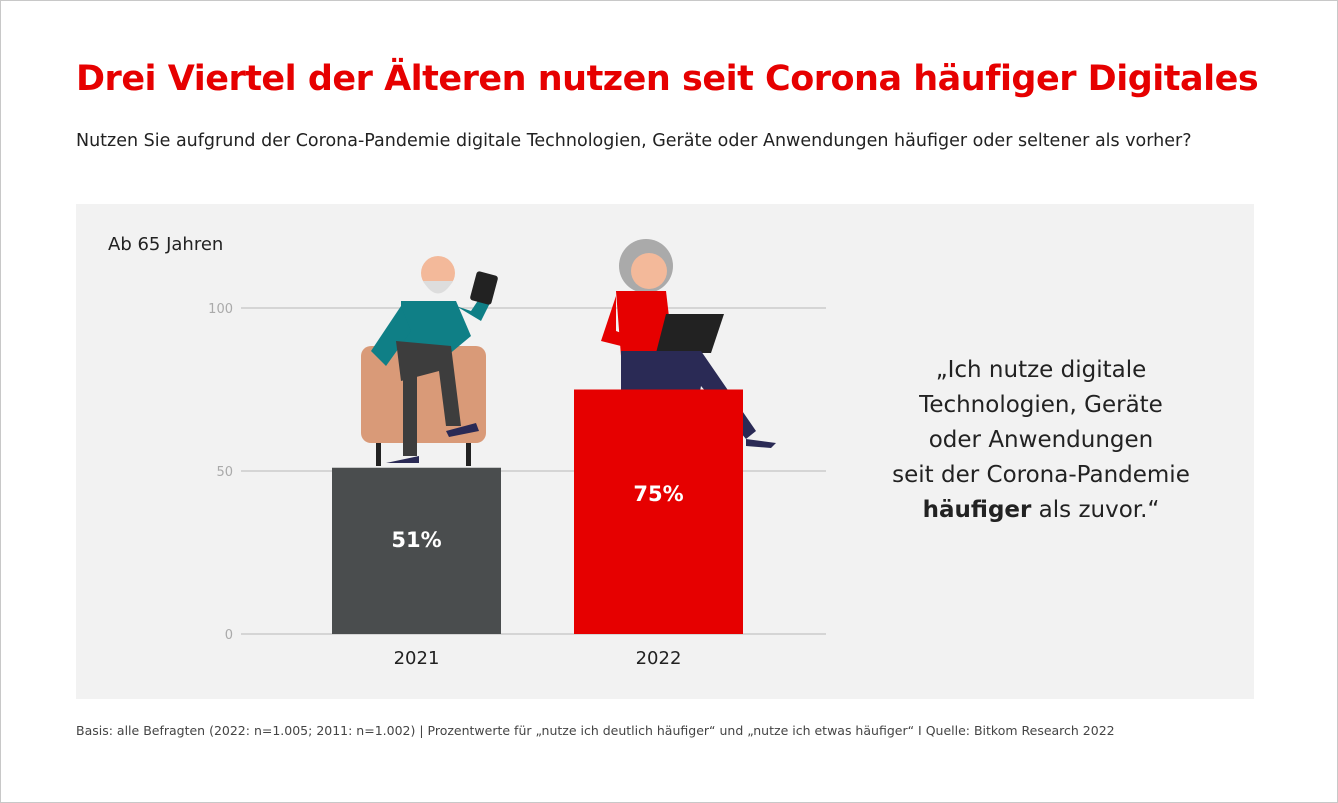 The width and height of the screenshot is (1338, 803). I want to click on quote-line: oder Anwendungen, so click(1041, 440).